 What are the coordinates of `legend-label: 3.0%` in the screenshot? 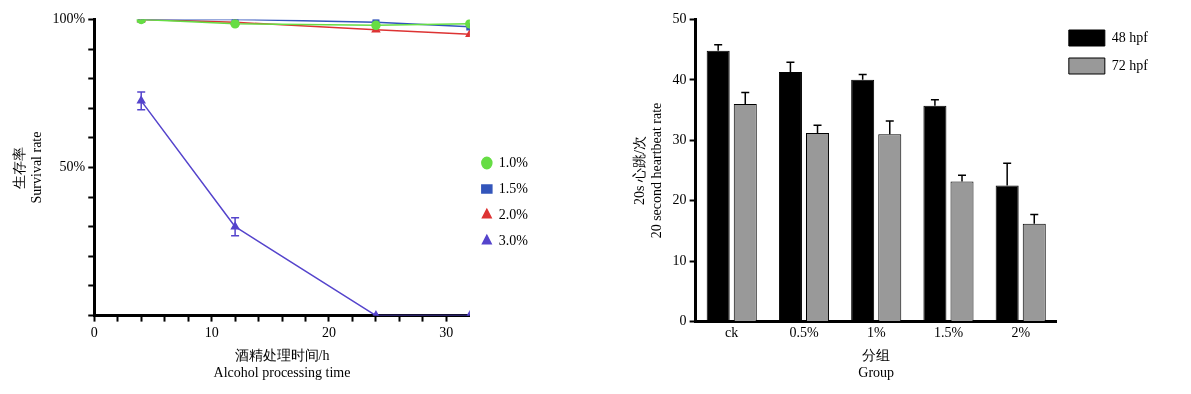 It's located at (513, 240).